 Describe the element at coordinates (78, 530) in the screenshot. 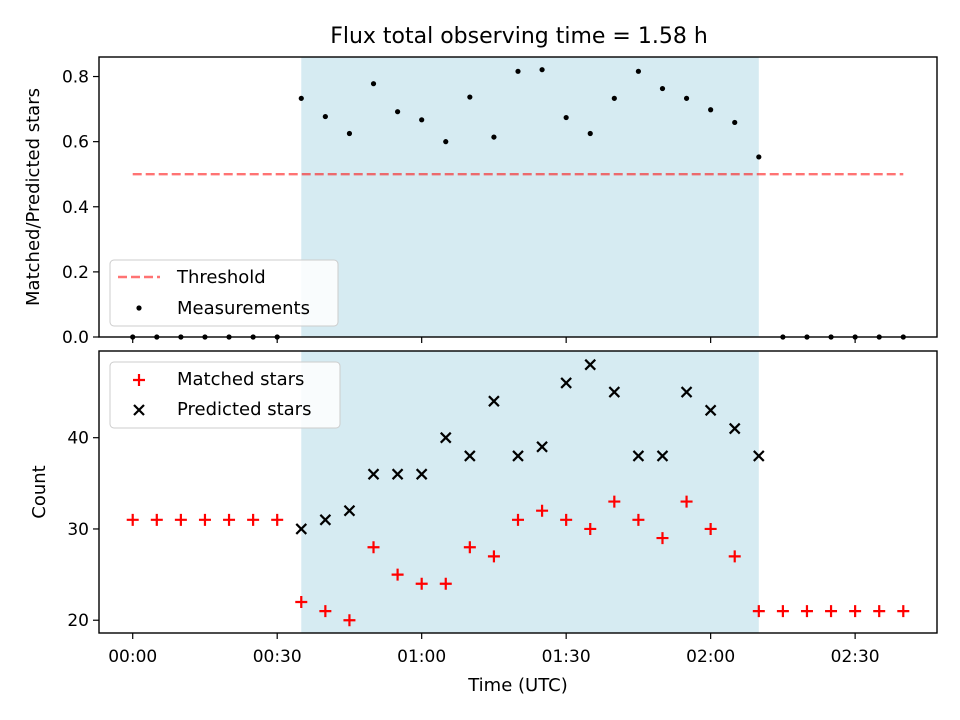

I see `bottom-y-tick-label: 30` at that location.